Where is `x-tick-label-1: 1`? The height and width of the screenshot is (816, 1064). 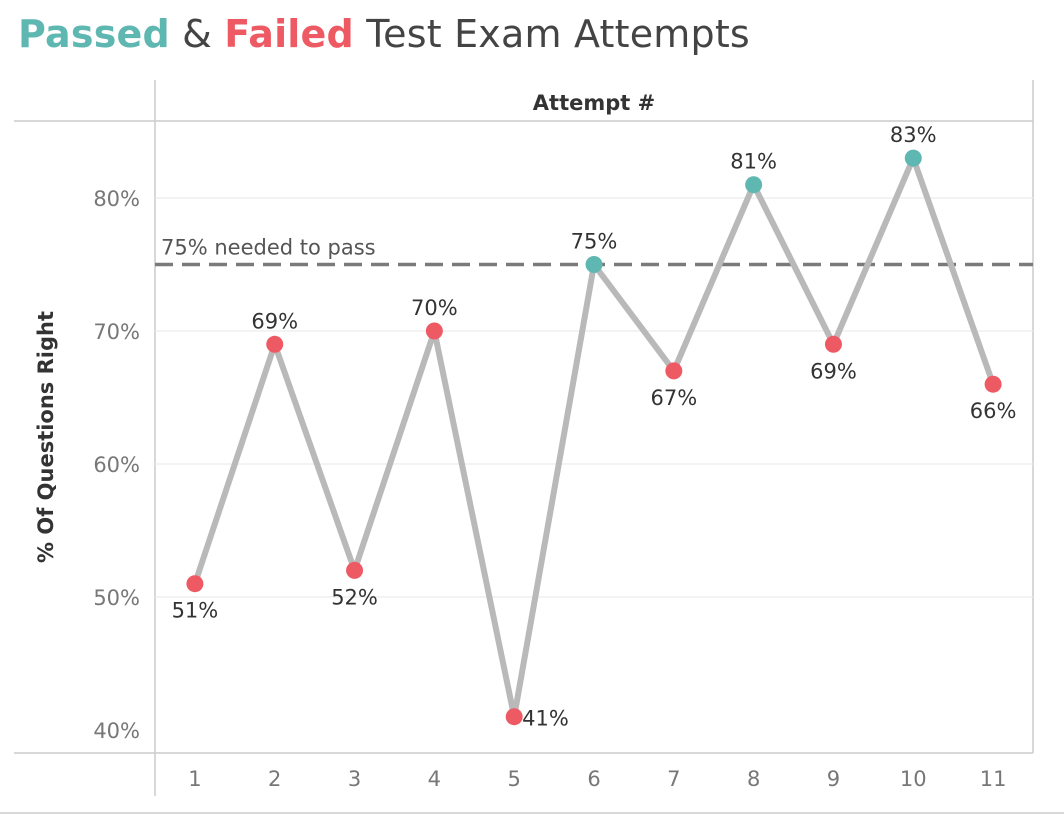 x-tick-label-1: 1 is located at coordinates (194, 779).